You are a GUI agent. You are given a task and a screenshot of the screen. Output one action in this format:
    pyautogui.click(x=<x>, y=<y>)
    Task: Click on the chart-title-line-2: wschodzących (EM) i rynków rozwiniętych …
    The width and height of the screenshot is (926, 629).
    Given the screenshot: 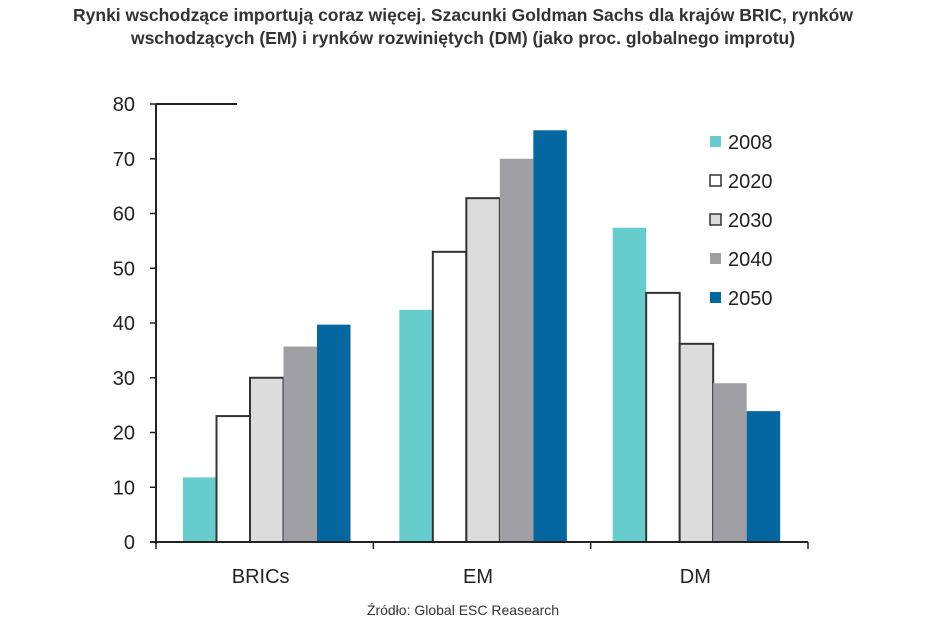 What is the action you would take?
    pyautogui.click(x=463, y=38)
    